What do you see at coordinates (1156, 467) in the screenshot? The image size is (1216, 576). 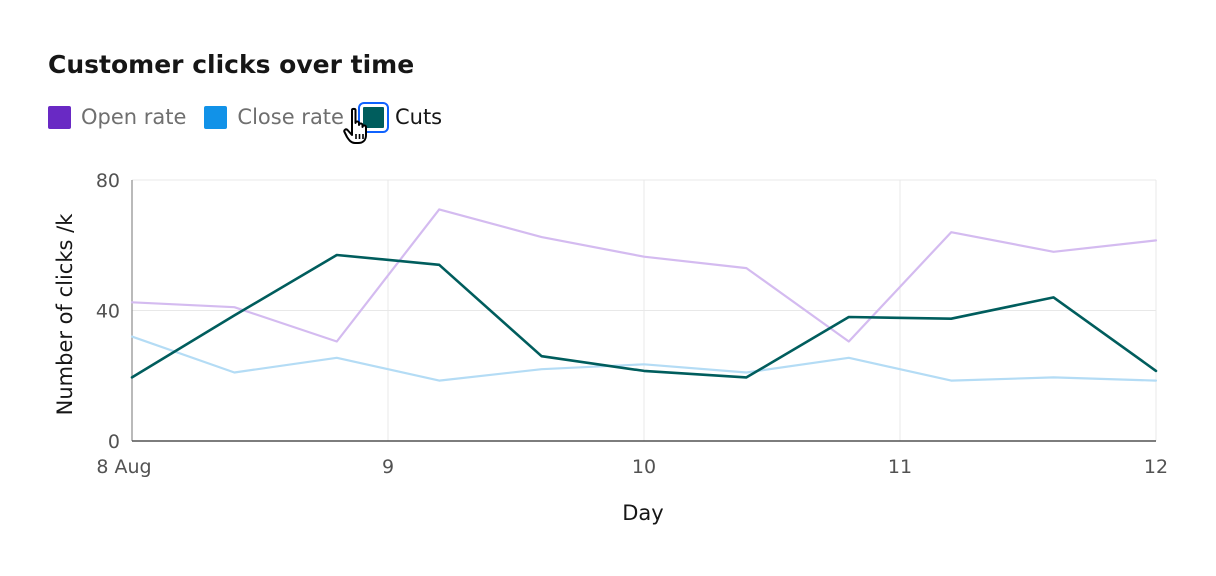 I see `x-tick-label: 12` at bounding box center [1156, 467].